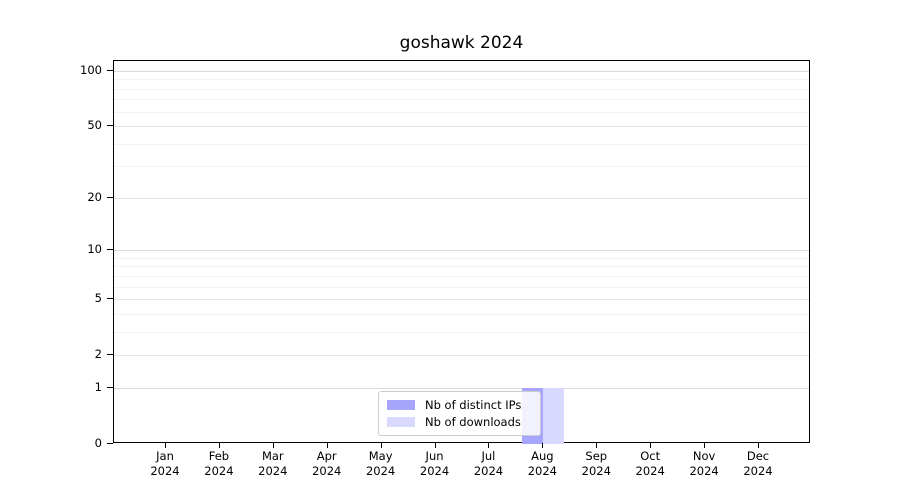 This screenshot has width=900, height=500. I want to click on y-tick-label: 1, so click(98, 386).